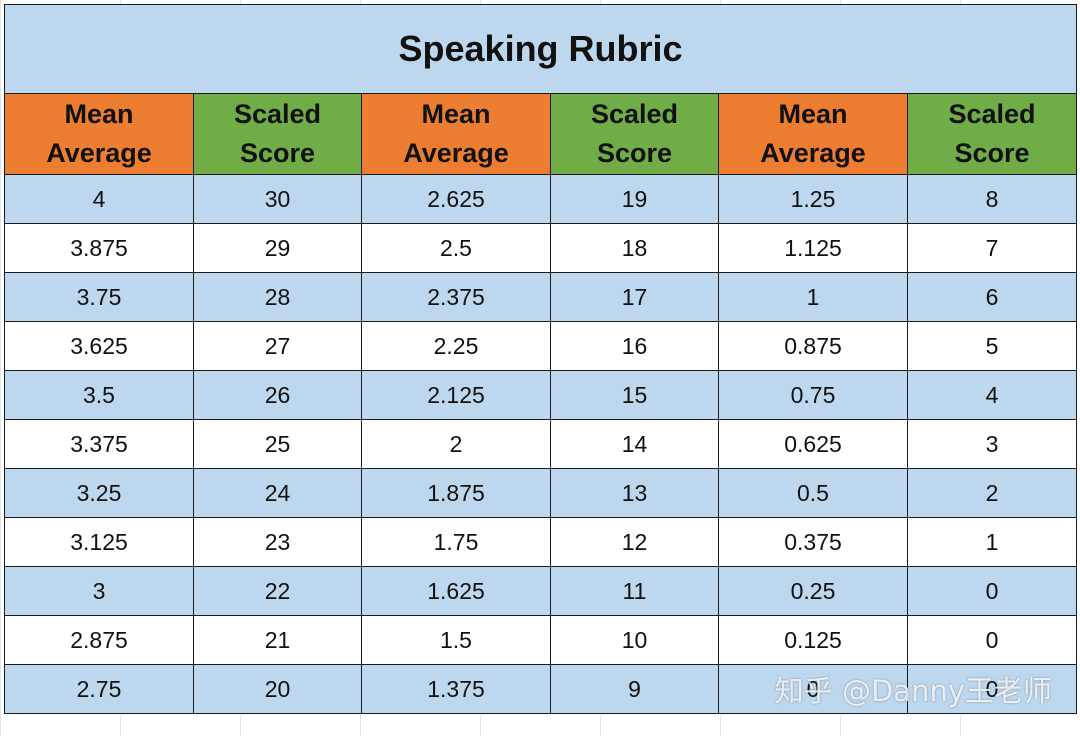 The image size is (1080, 736). I want to click on scaled-score-cell: 21, so click(277, 640).